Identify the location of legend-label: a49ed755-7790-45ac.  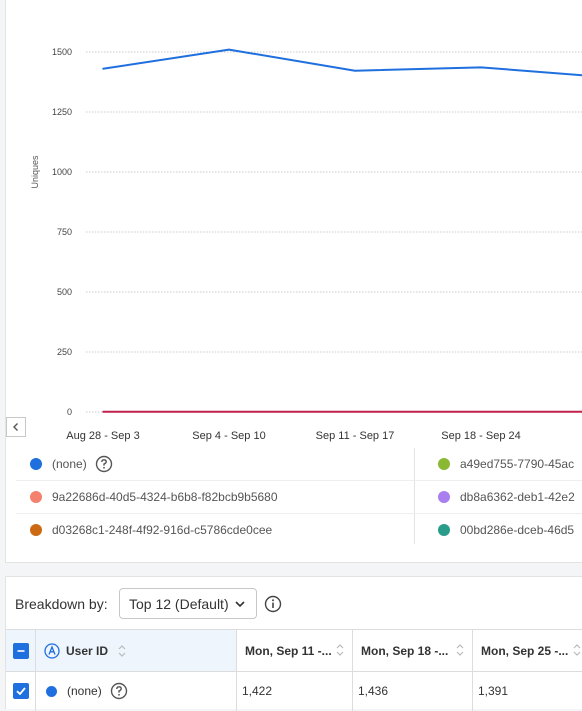
(517, 464).